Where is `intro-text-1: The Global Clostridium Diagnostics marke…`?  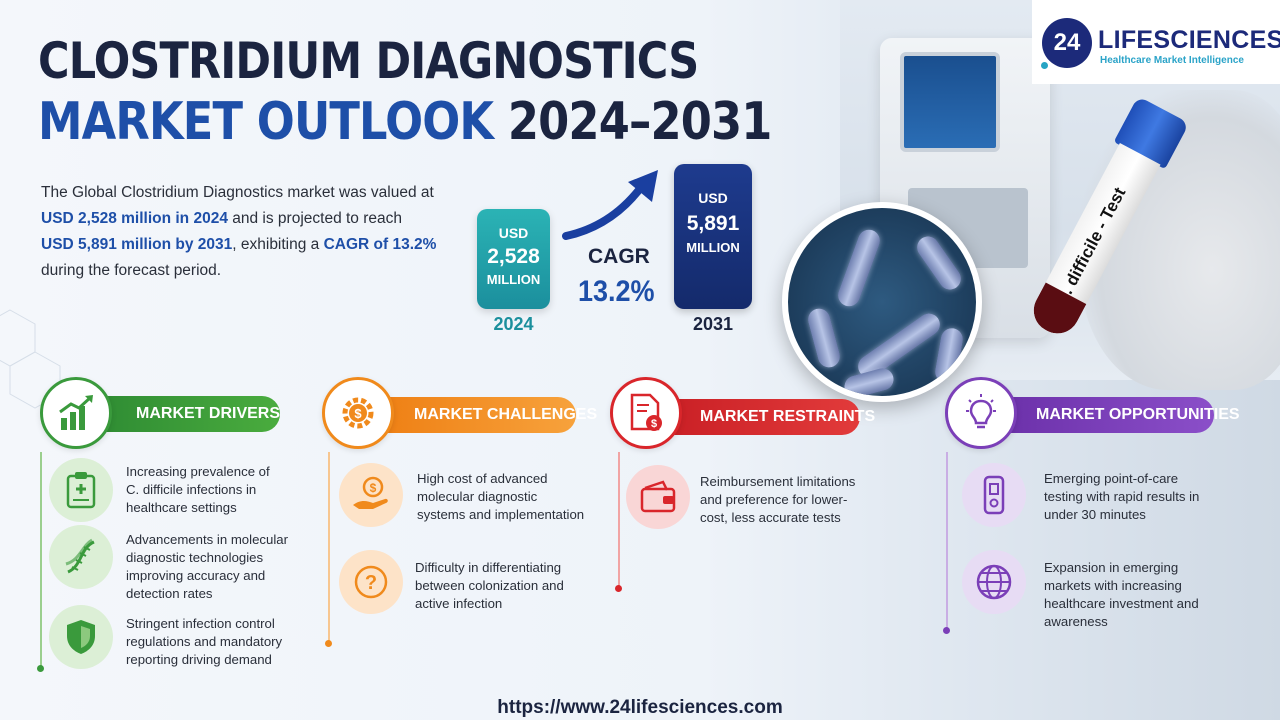
intro-text-1: The Global Clostridium Diagnostics marke… is located at coordinates (237, 192).